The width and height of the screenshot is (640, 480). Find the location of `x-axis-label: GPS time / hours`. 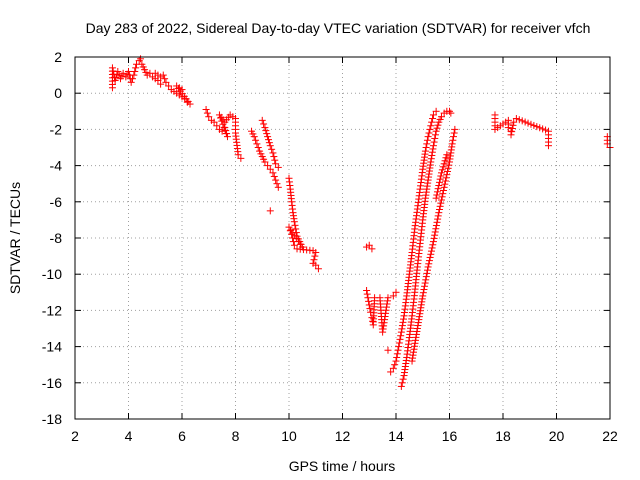

x-axis-label: GPS time / hours is located at coordinates (342, 466).